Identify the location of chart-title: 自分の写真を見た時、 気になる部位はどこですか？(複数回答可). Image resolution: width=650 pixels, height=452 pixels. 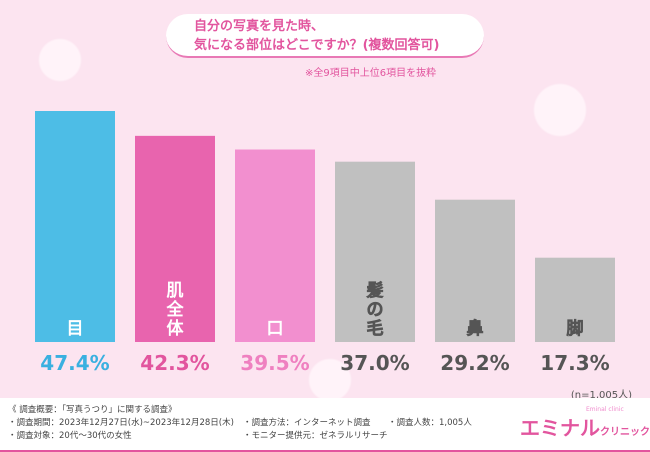
(325, 36).